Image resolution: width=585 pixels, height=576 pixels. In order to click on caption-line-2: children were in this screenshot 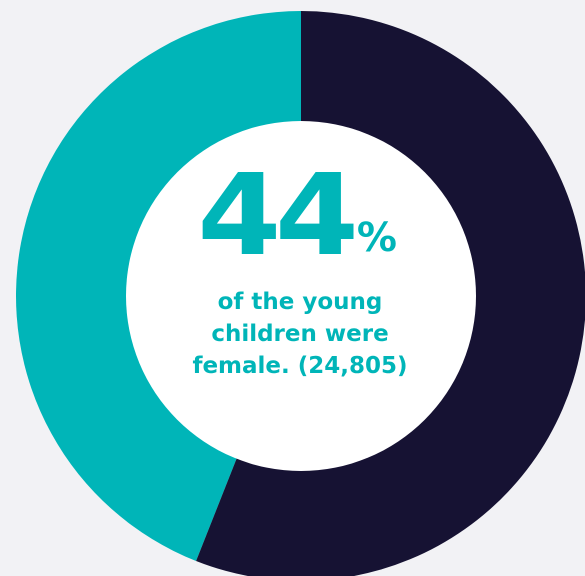, I will do `click(300, 334)`.